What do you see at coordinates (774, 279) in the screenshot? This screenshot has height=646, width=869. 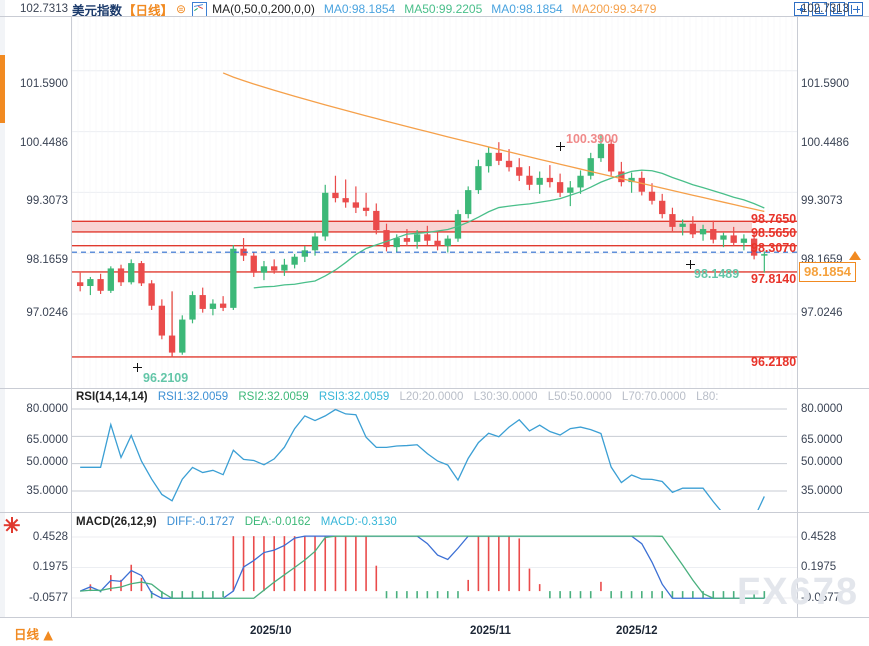 I see `level-label-97814: 97.8140` at bounding box center [774, 279].